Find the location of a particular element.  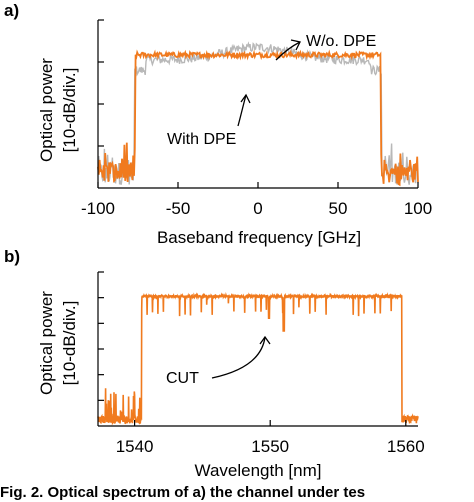

annotation-without-dpe-arrow is located at coordinates (288, 51).